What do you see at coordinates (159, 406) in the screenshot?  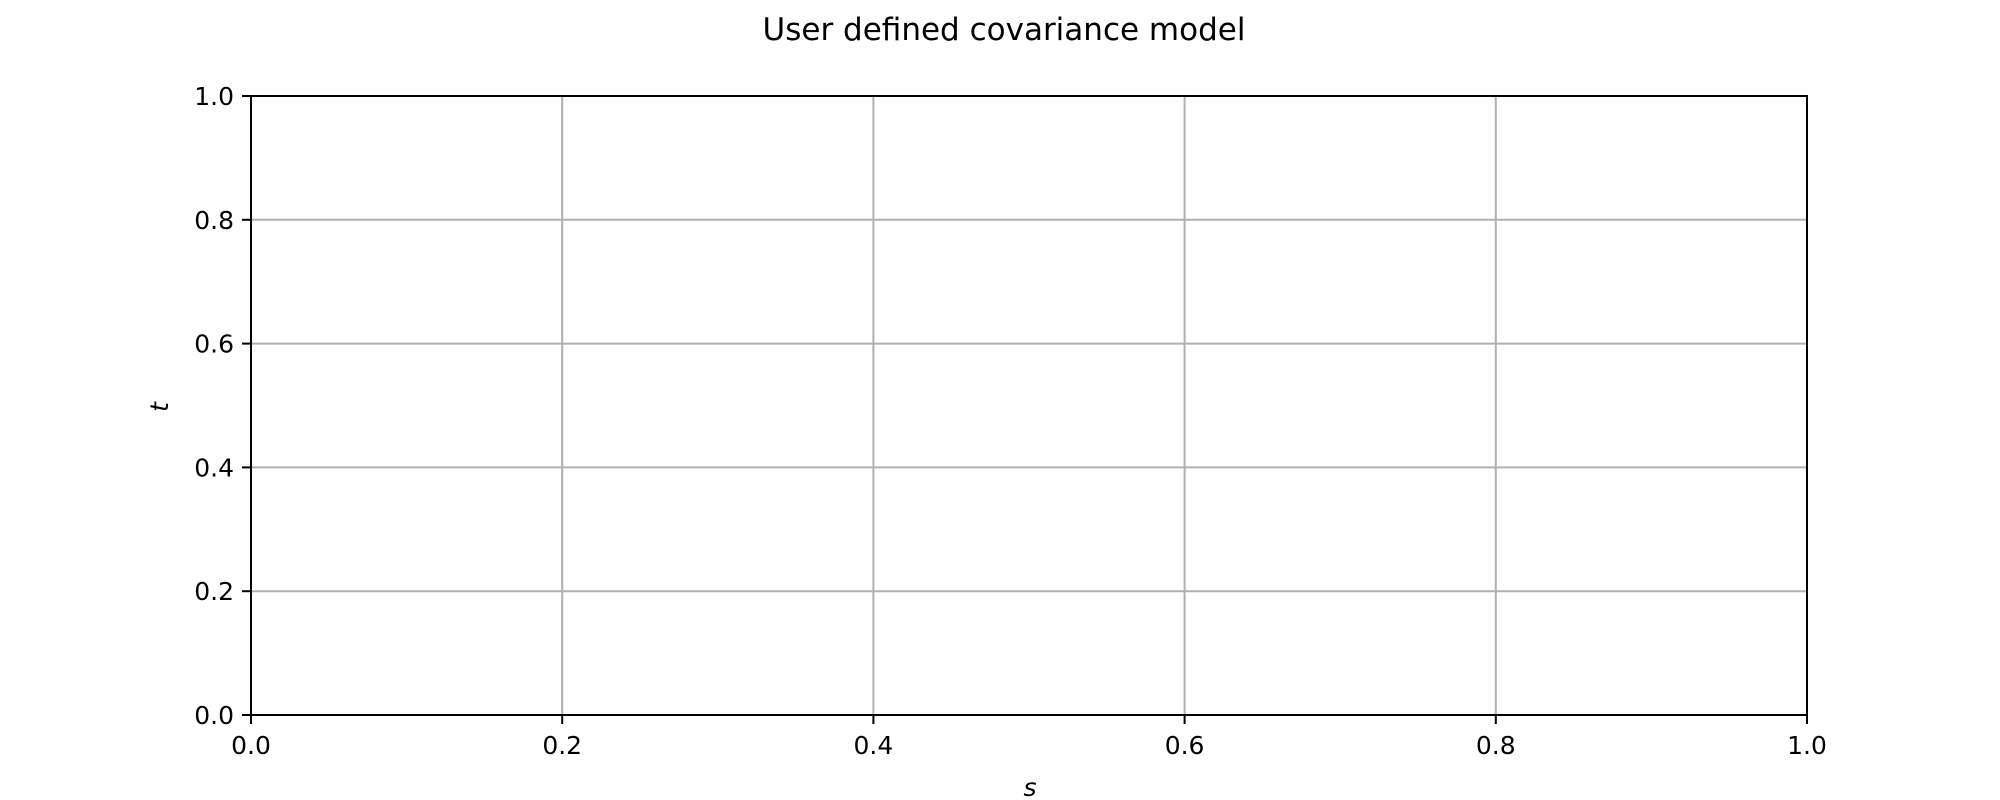 I see `y-axis-label: t` at bounding box center [159, 406].